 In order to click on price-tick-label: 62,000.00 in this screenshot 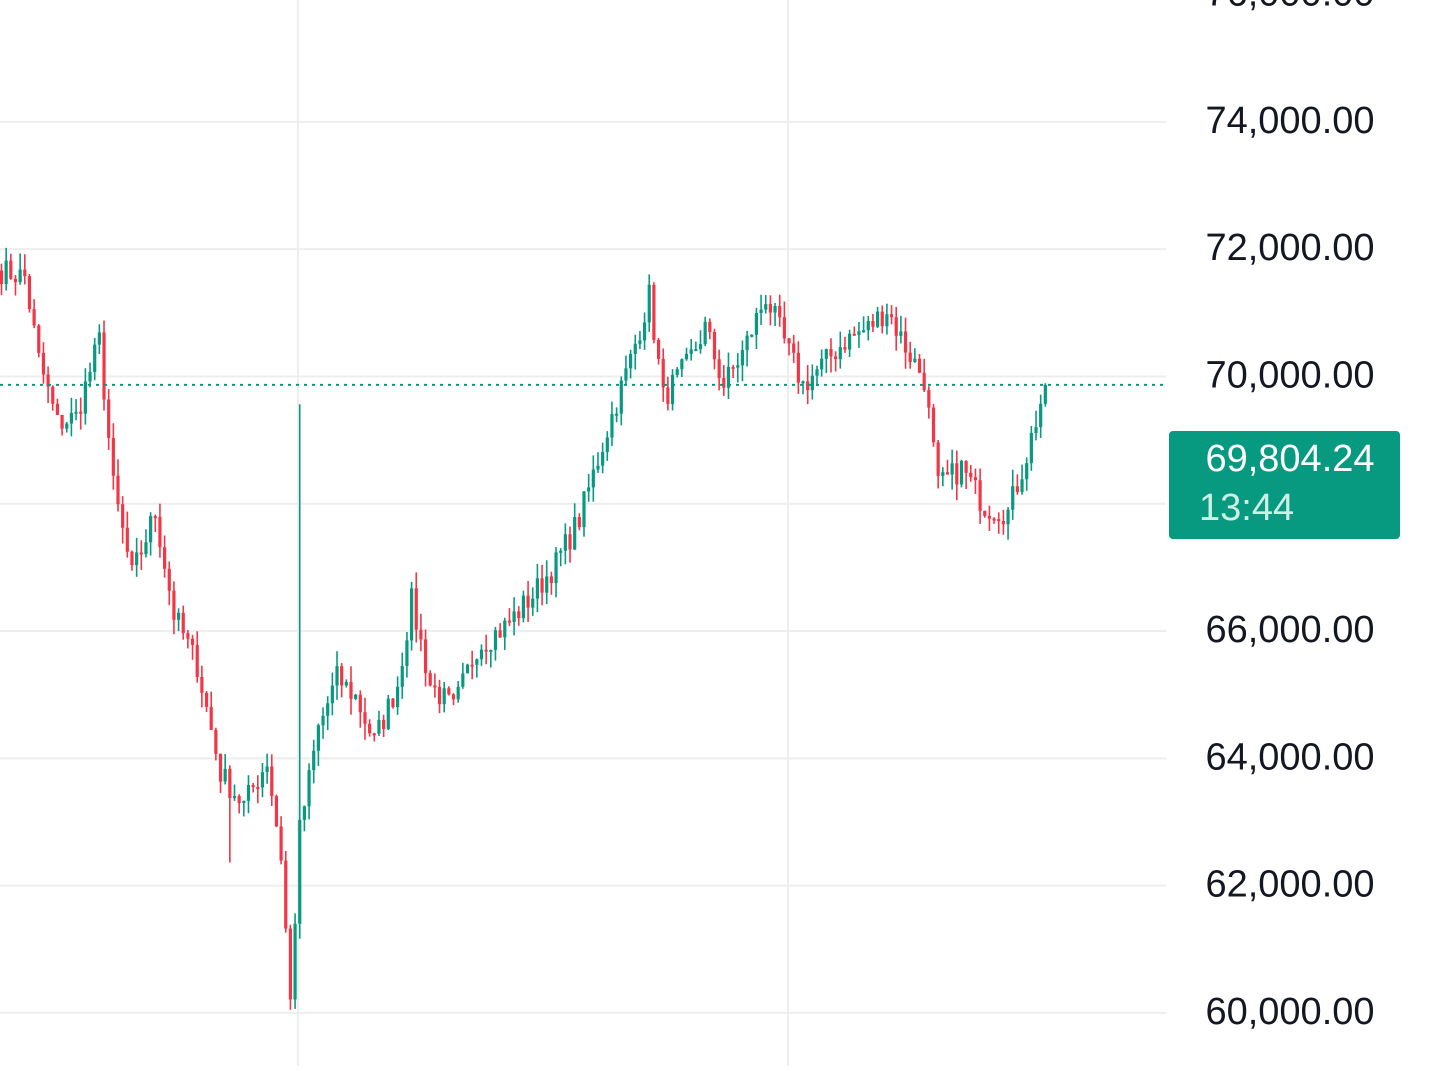, I will do `click(1289, 885)`.